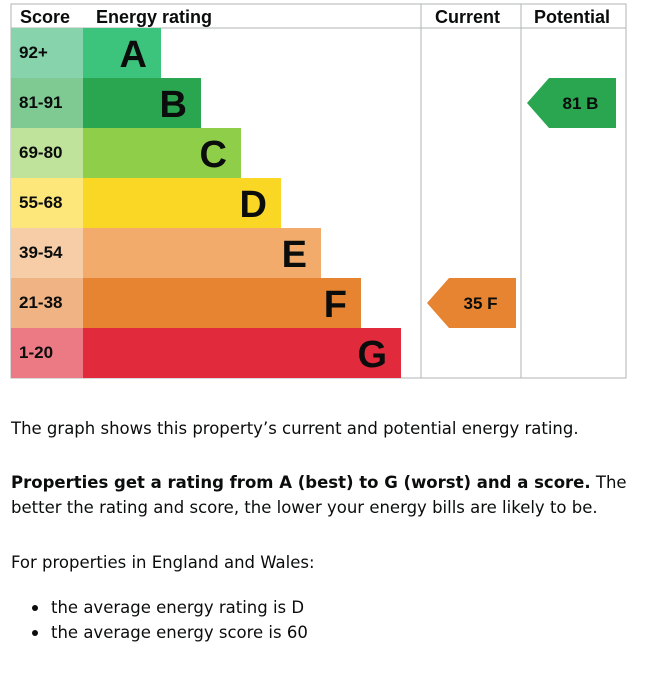  I want to click on rating-bar-d, so click(182, 203).